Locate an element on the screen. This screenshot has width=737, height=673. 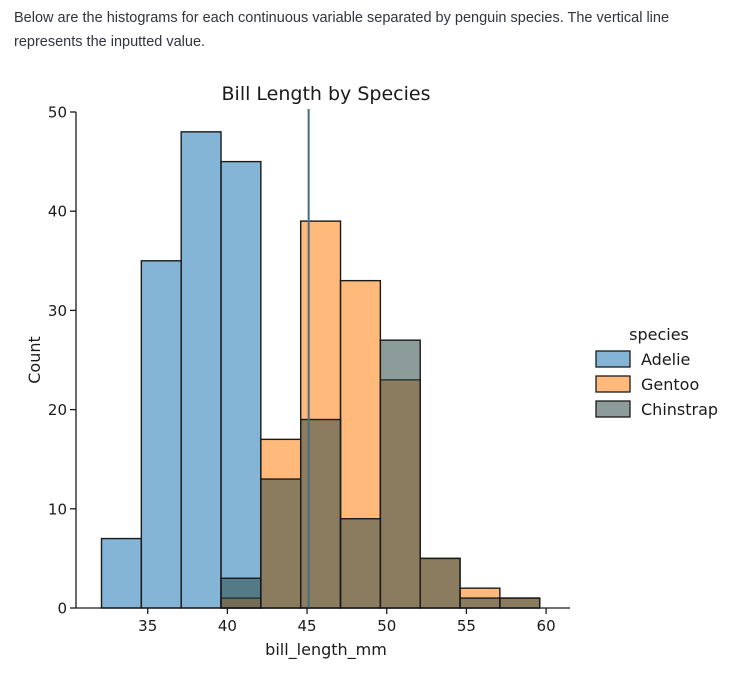
legend-label-adelie: Adelie is located at coordinates (665, 359).